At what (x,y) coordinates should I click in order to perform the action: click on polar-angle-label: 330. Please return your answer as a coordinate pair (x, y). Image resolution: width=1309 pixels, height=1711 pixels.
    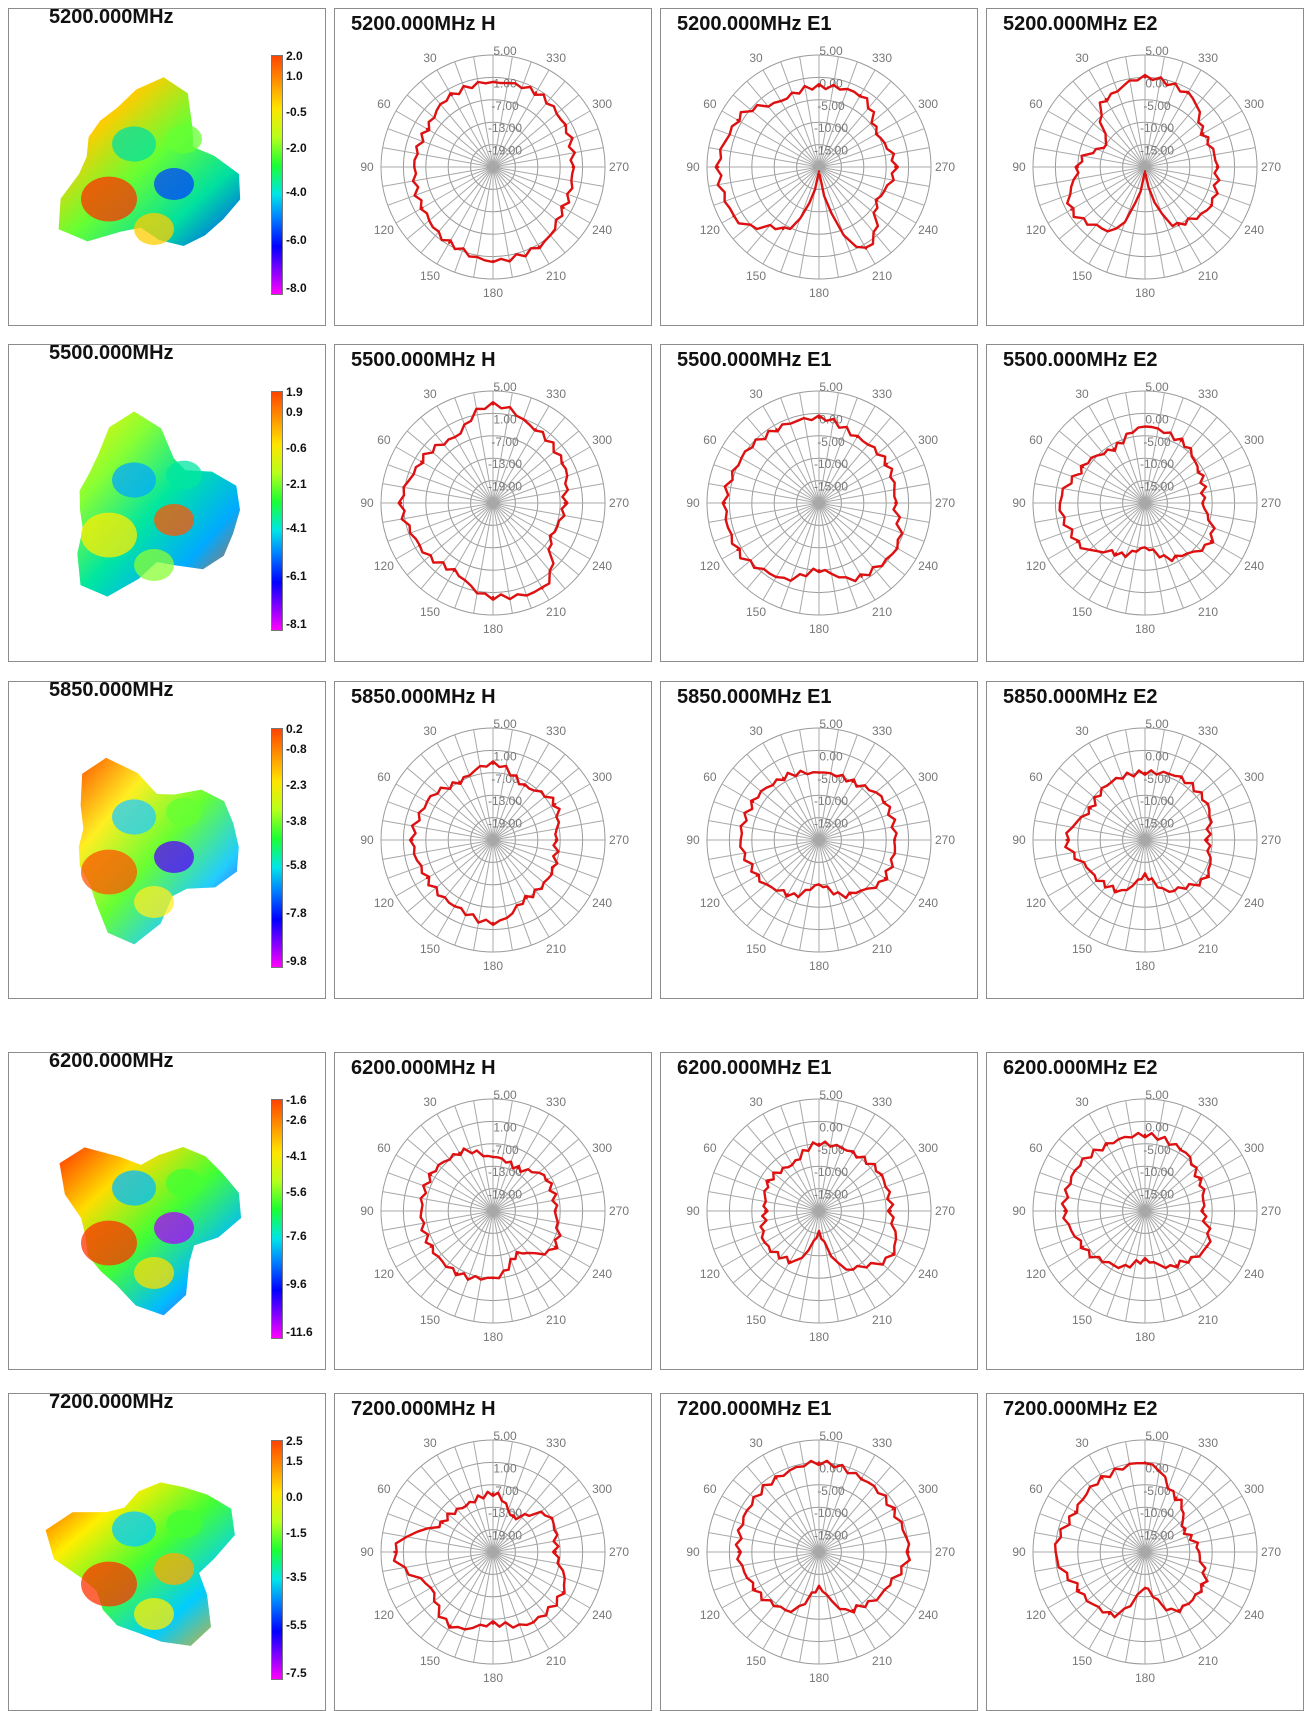
    Looking at the image, I should click on (882, 58).